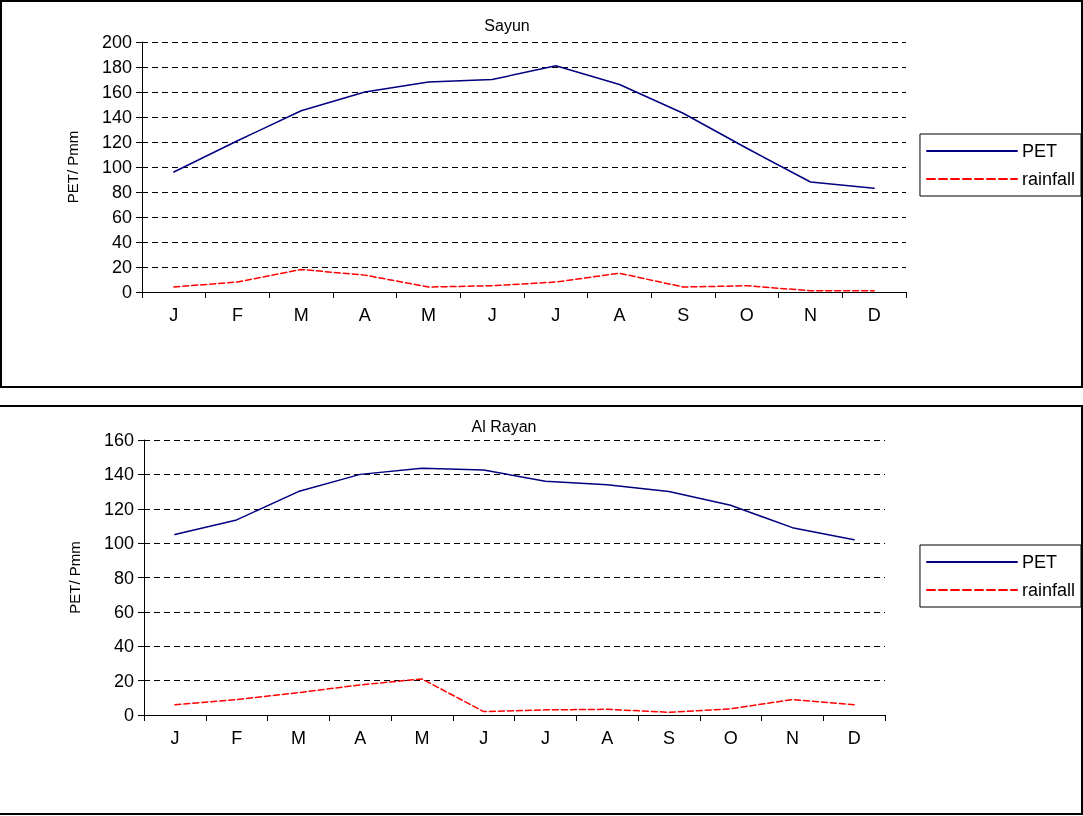 This screenshot has height=816, width=1083. Describe the element at coordinates (116, 67) in the screenshot. I see `y-tick-label: 180` at that location.